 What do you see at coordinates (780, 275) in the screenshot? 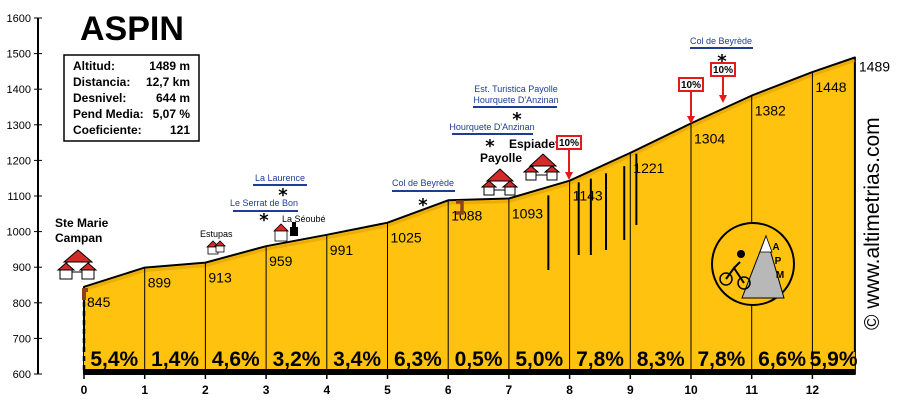
I see `apm-letter-m: M` at bounding box center [780, 275].